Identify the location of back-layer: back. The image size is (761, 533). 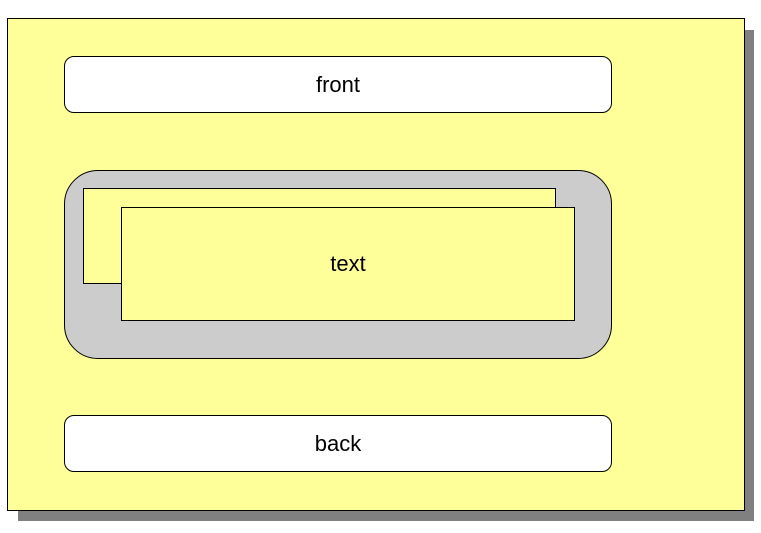
(338, 443).